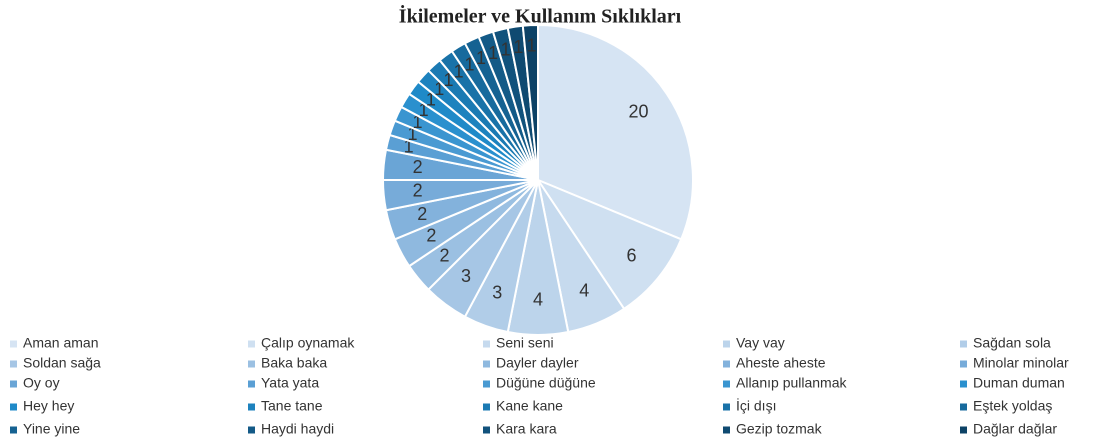 Image resolution: width=1113 pixels, height=445 pixels. What do you see at coordinates (540, 16) in the screenshot?
I see `chart-title: İkilemeler ve Kullanım Sıklıkları` at bounding box center [540, 16].